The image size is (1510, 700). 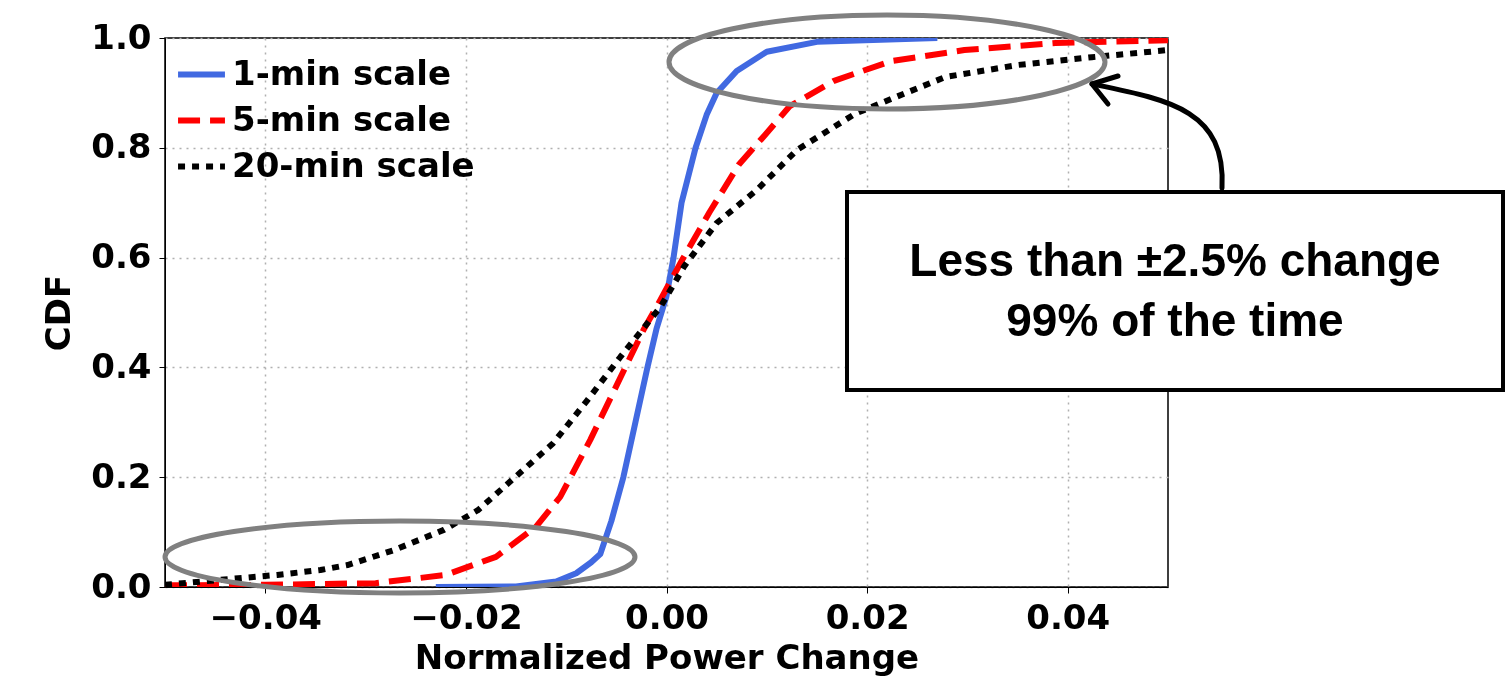 I want to click on y-tick-label: 0.0, so click(x=121, y=585).